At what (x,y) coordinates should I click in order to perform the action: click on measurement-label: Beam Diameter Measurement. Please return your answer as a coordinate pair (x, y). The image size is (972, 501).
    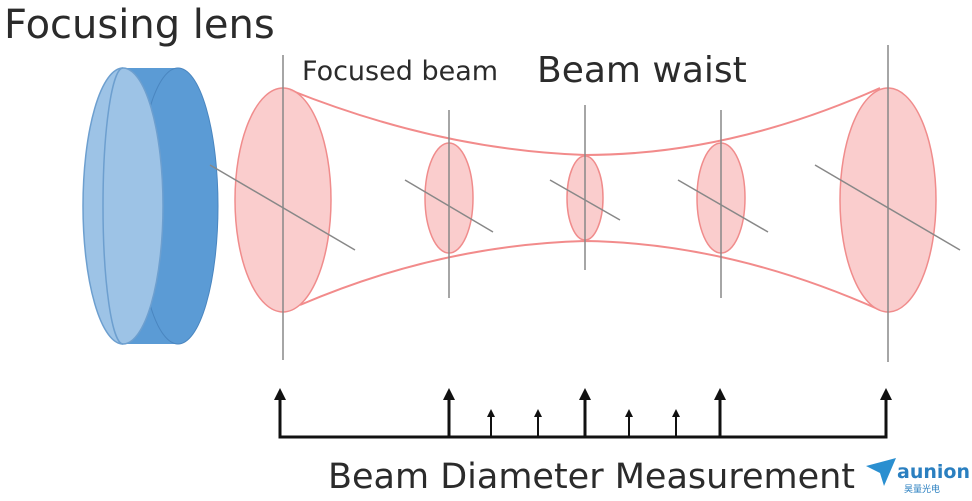
    Looking at the image, I should click on (591, 477).